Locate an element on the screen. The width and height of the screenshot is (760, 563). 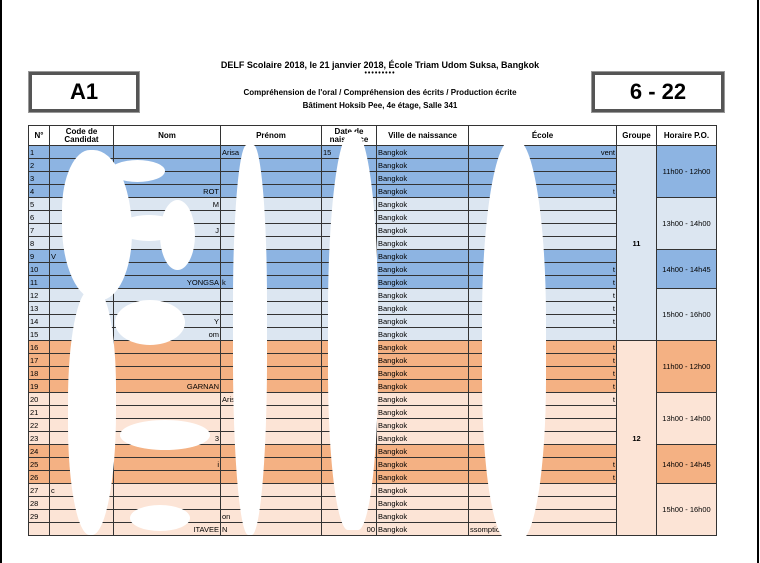
row-number: 11 is located at coordinates (39, 282).